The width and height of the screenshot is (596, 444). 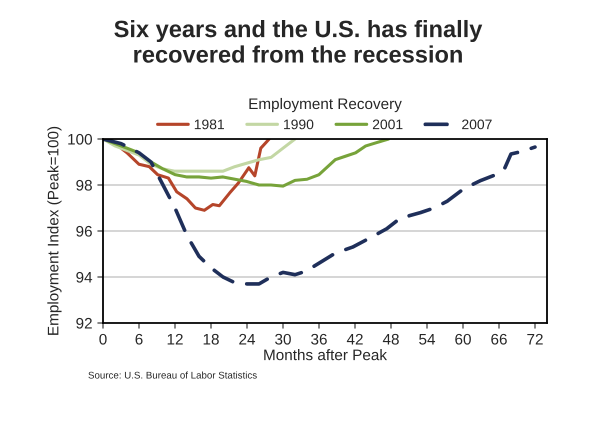 I want to click on legend-label: 1981, so click(x=209, y=124).